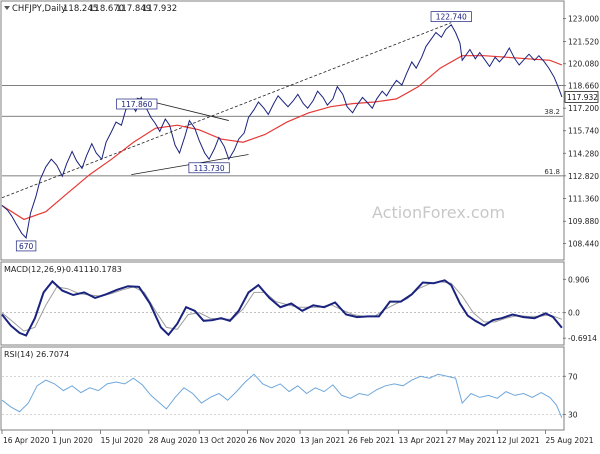  I want to click on x-tick-1: 1 Jun 2020, so click(72, 440).